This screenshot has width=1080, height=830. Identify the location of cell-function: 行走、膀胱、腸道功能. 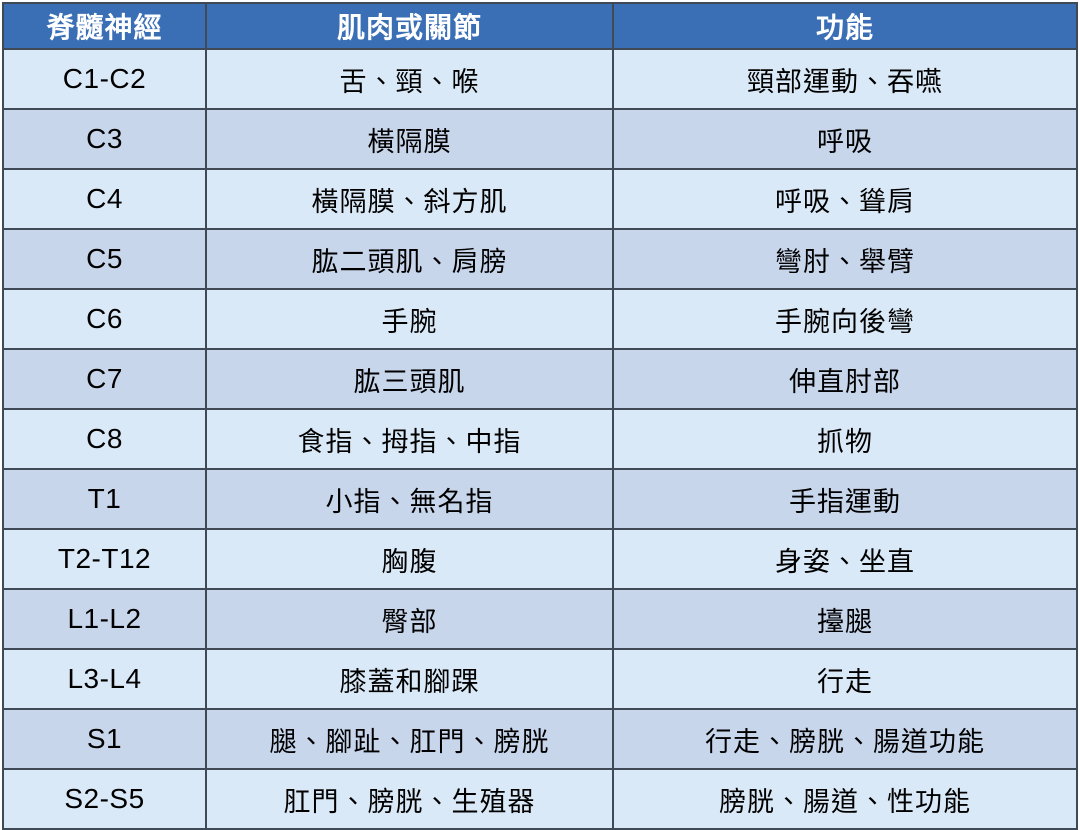
(845, 739).